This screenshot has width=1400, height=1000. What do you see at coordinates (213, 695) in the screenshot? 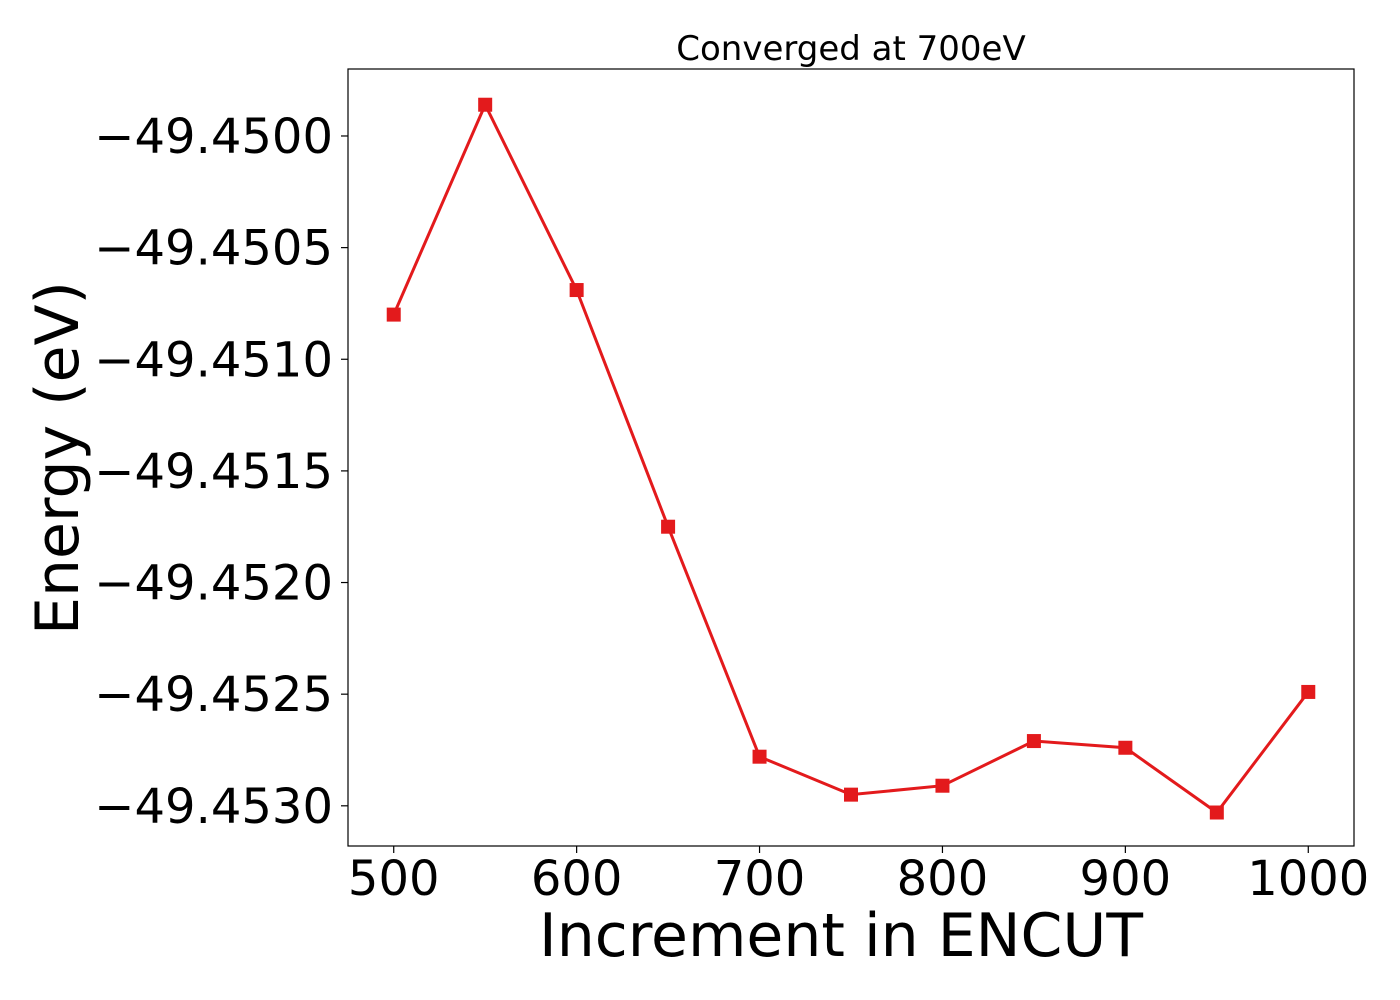
I see `y-tick-label: −49.4525` at bounding box center [213, 695].